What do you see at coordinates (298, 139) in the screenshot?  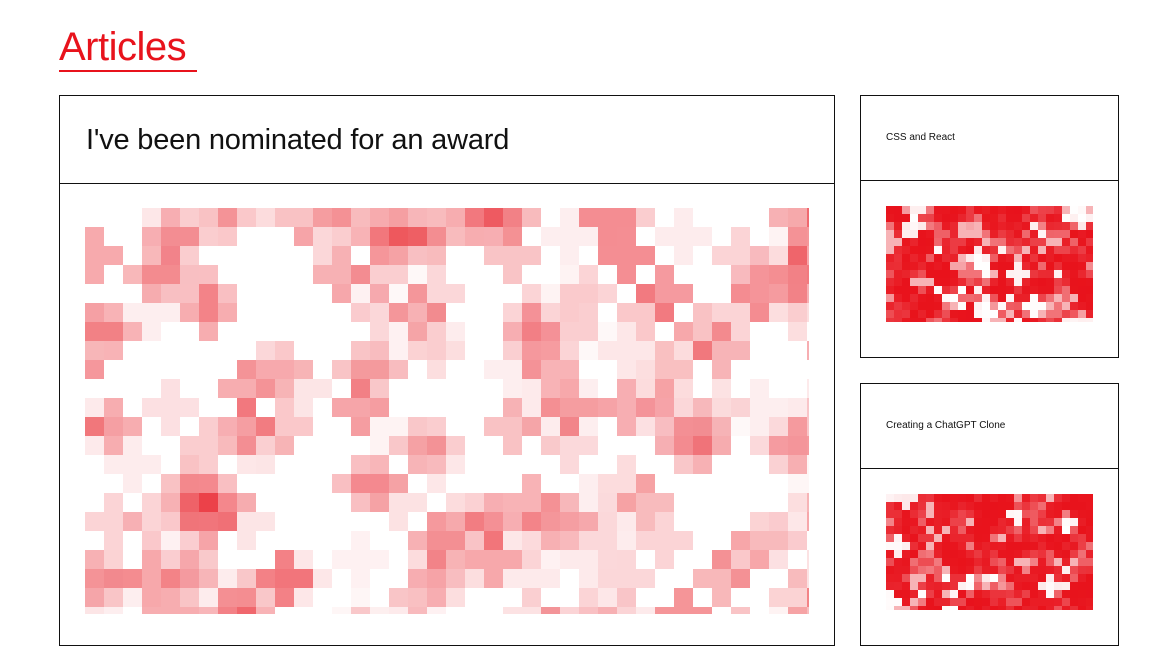 I see `featured-article-title: I've been nominated for an award` at bounding box center [298, 139].